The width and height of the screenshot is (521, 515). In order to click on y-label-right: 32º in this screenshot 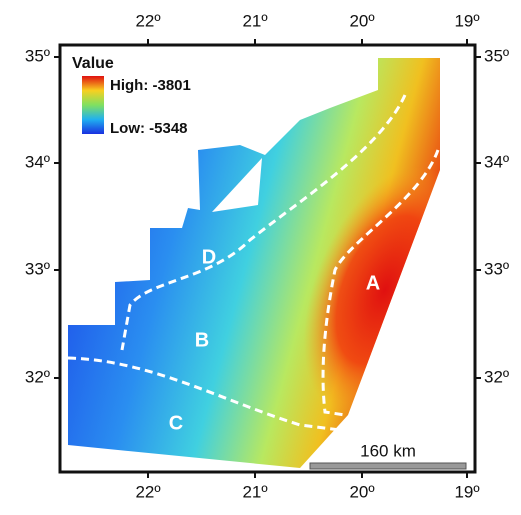, I will do `click(496, 376)`.